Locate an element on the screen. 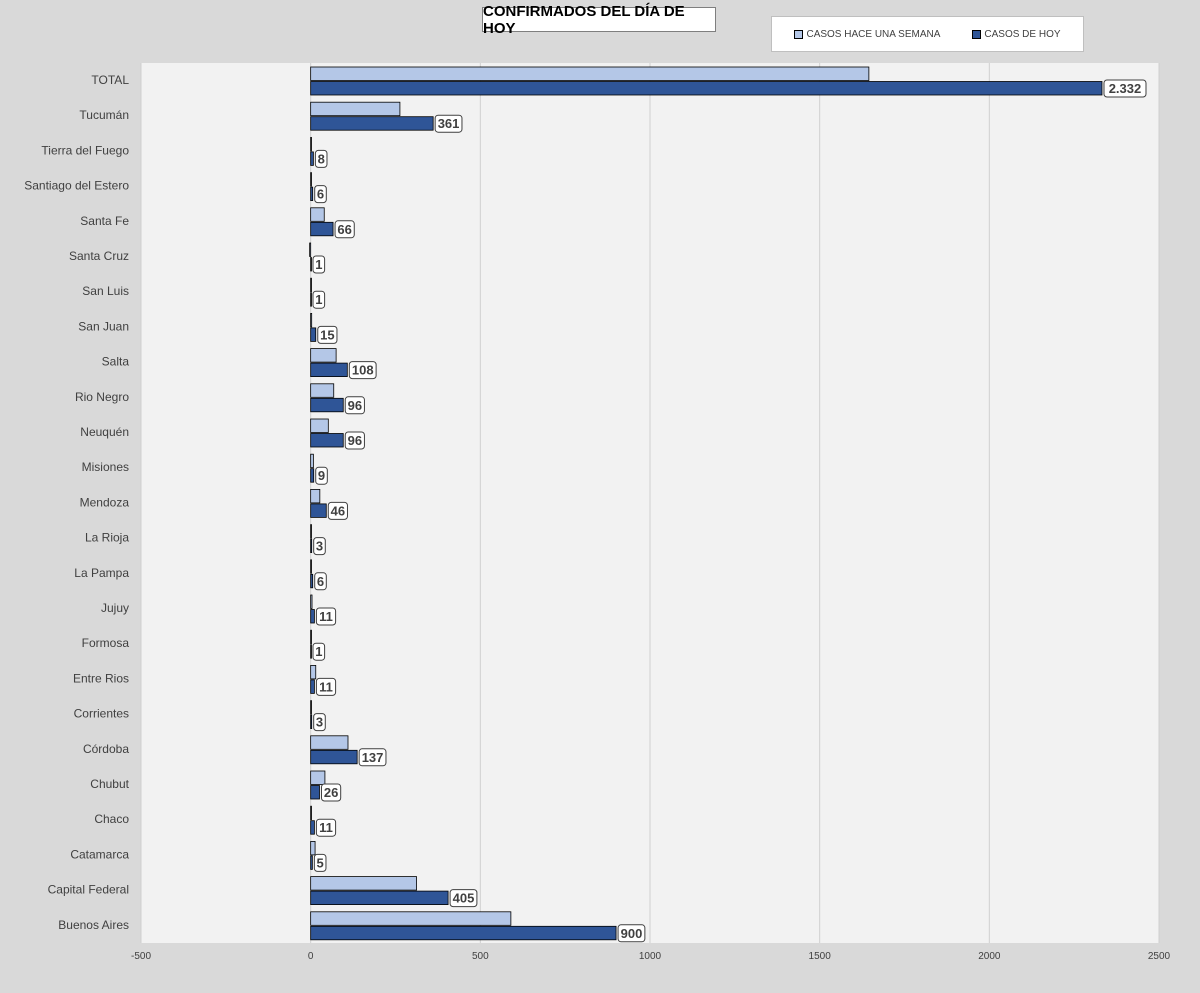 This screenshot has height=993, width=1200. x-tick-label: 500 is located at coordinates (480, 956).